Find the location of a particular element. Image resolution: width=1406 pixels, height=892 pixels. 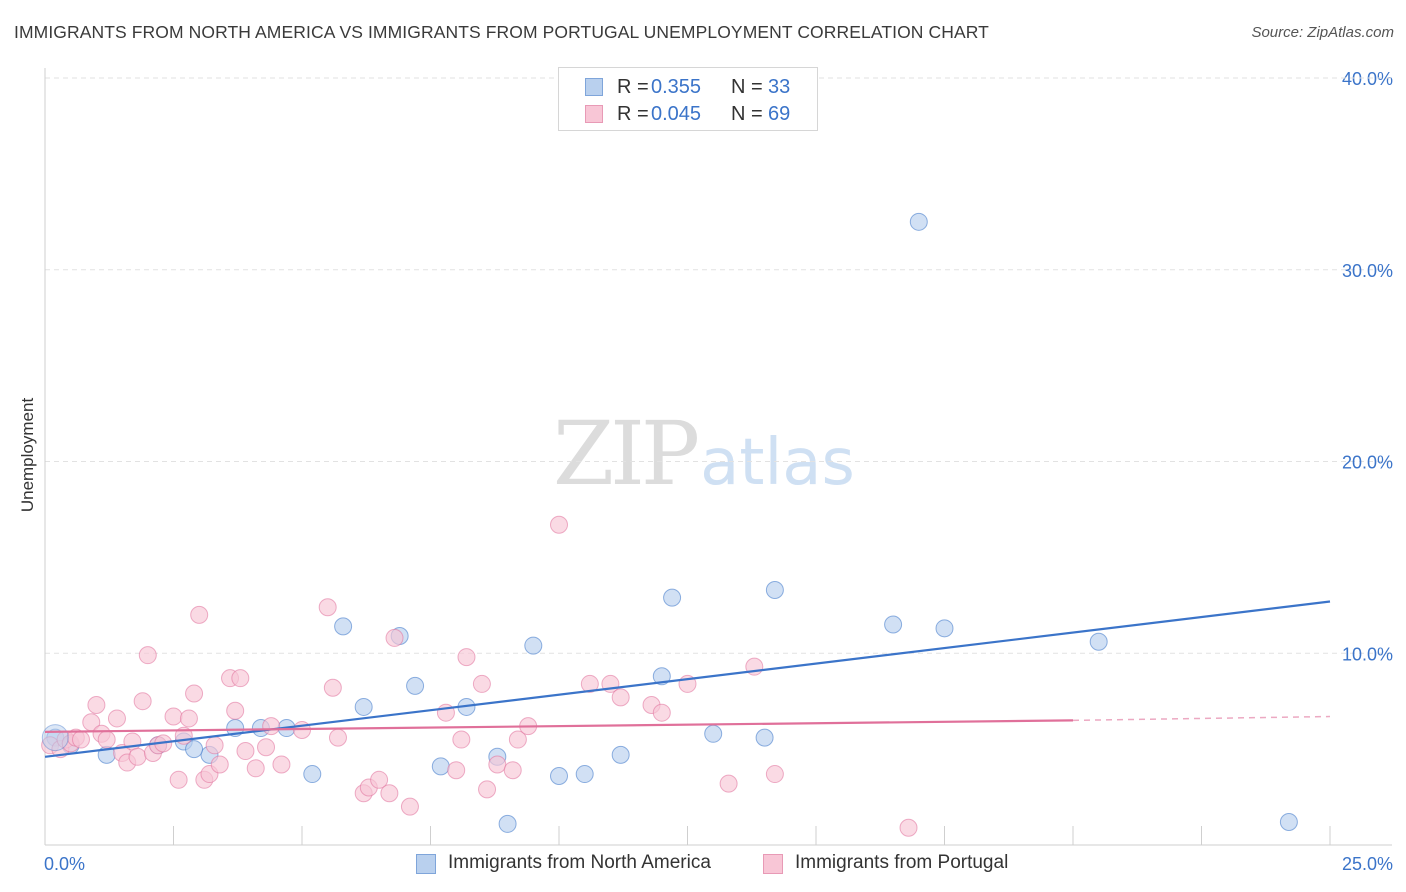

x-tick-label: 0.0% is located at coordinates (64, 864).